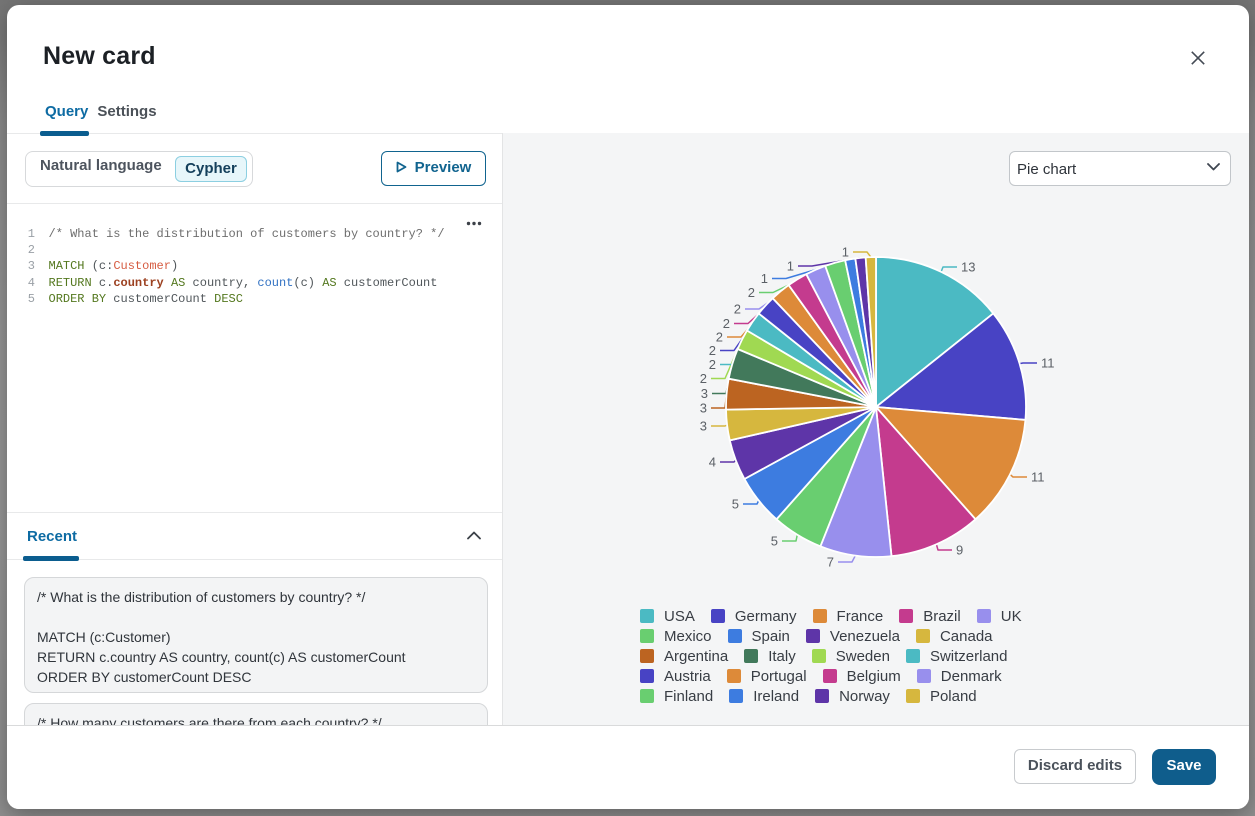 The height and width of the screenshot is (816, 1255). What do you see at coordinates (830, 562) in the screenshot?
I see `svg-text: 7` at bounding box center [830, 562].